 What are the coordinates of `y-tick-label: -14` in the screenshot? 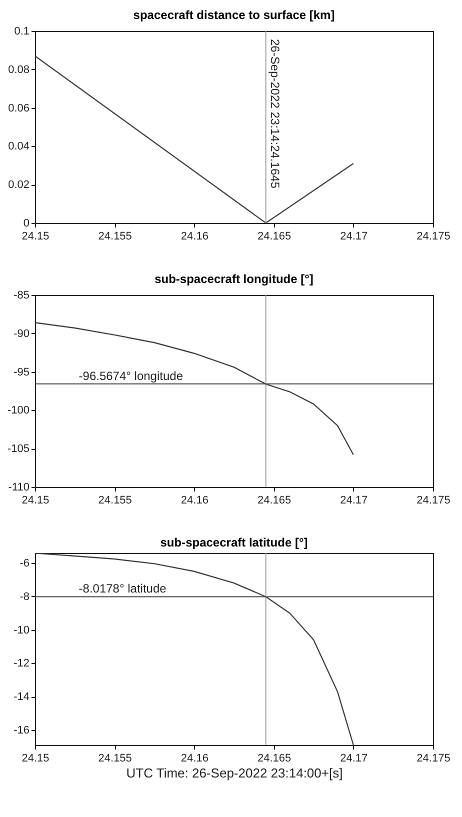 It's located at (22, 697).